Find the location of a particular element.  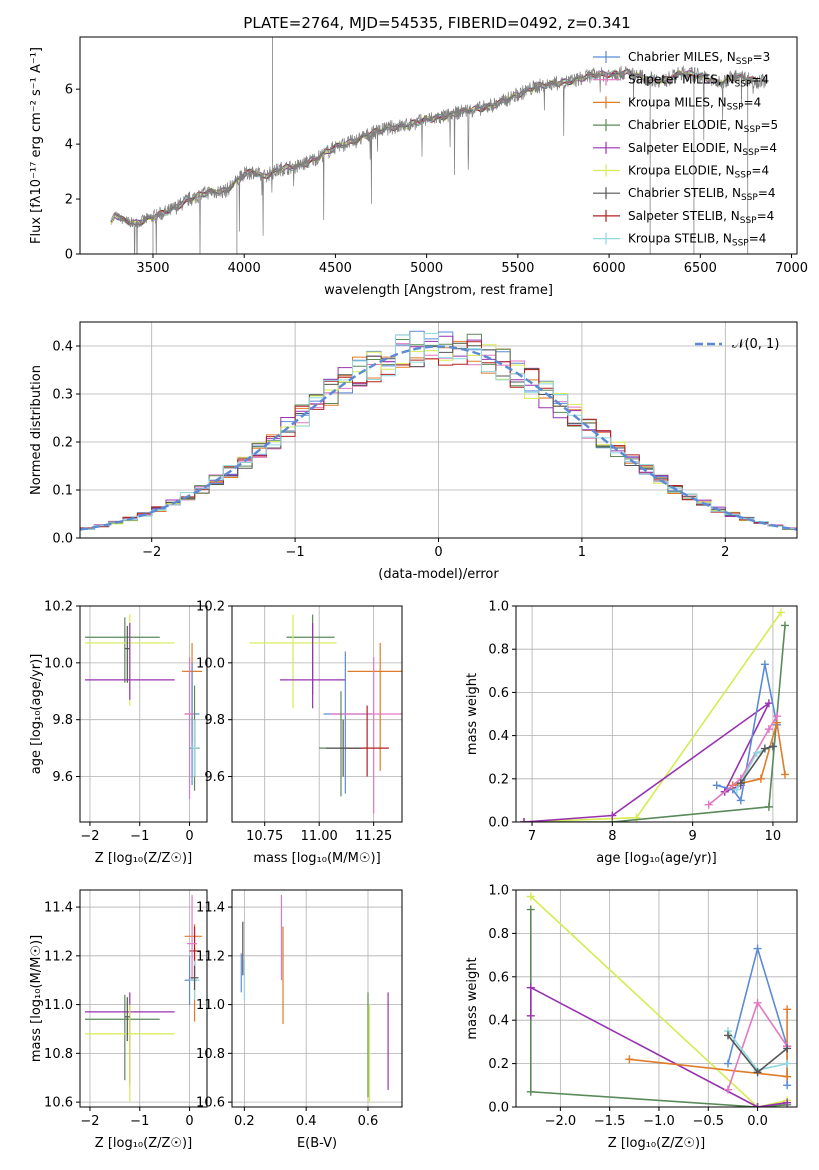

legend-label: Salpeter MILES, NSSP=4 is located at coordinates (698, 81).